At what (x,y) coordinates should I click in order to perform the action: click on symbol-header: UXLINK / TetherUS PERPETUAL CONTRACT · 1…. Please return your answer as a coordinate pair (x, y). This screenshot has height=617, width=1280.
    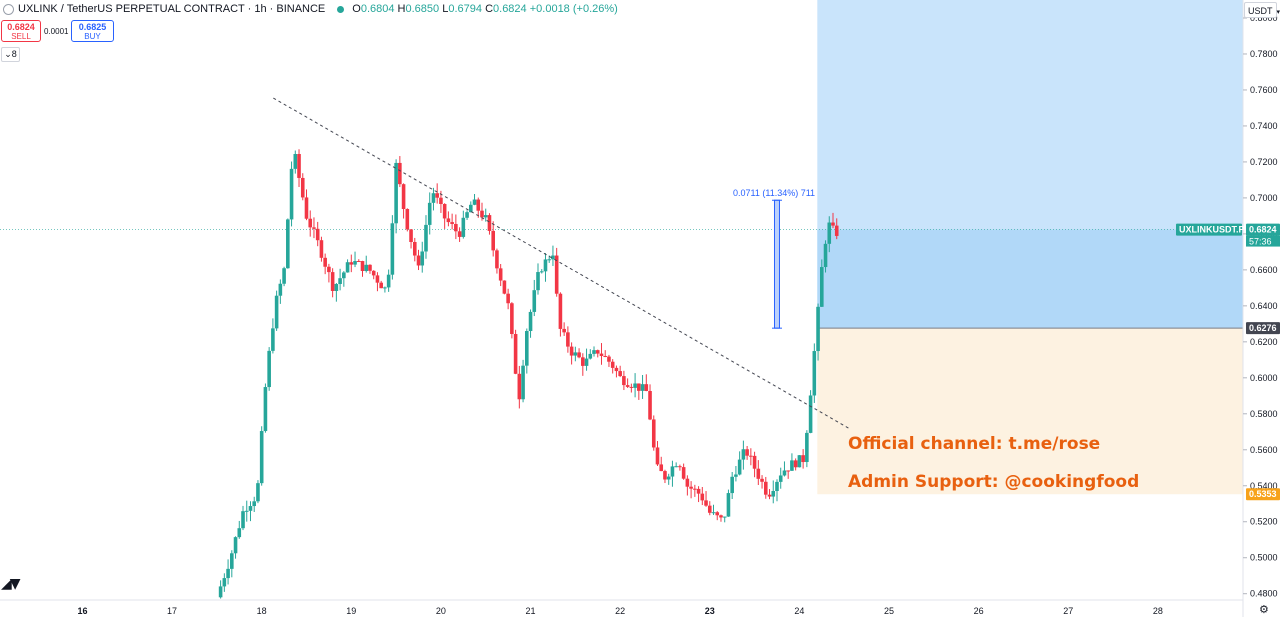
    Looking at the image, I should click on (309, 9).